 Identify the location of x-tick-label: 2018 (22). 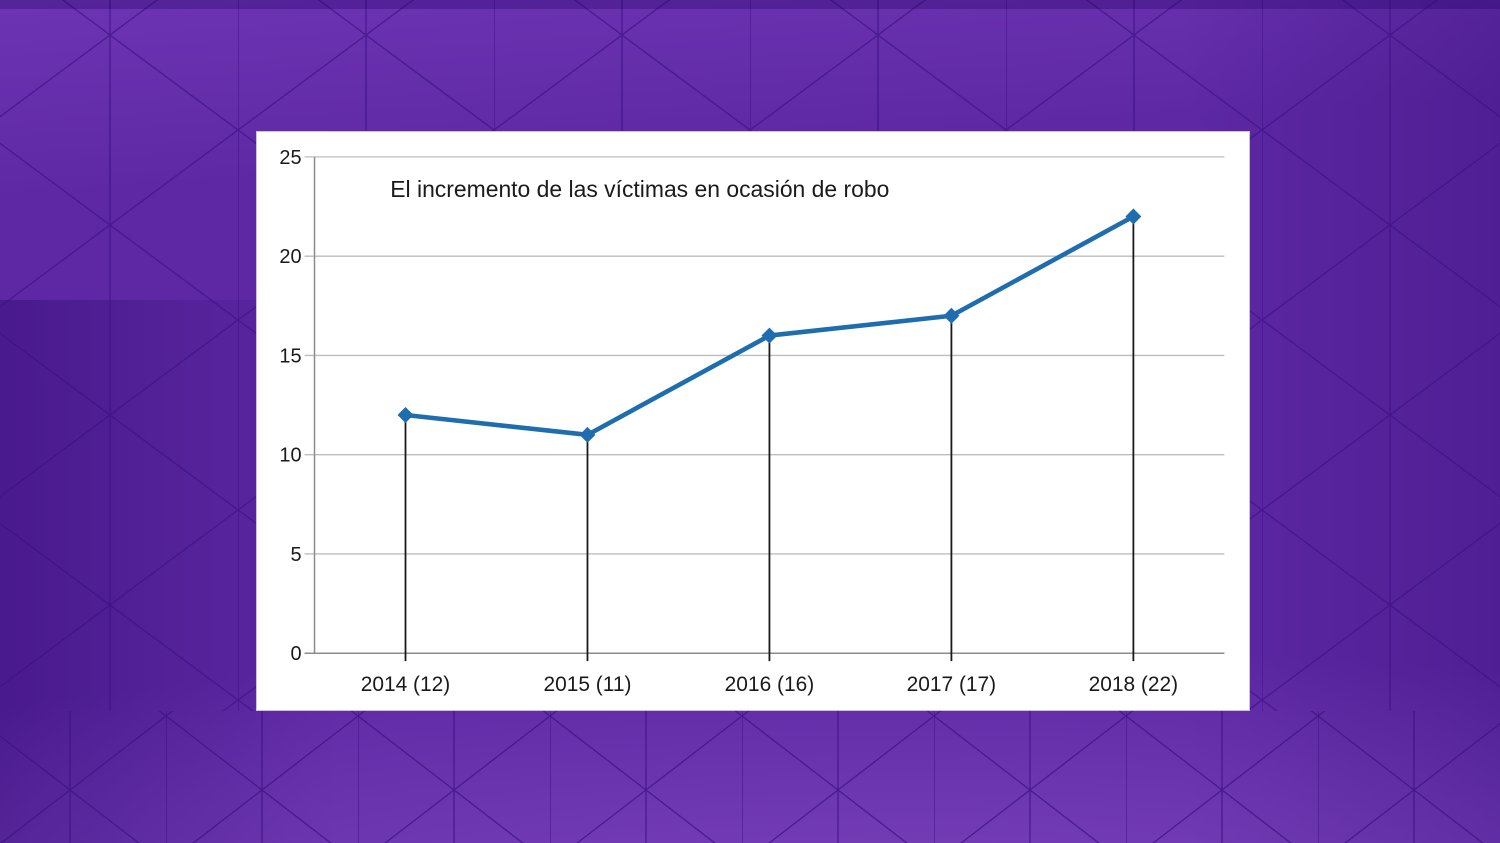
(1134, 684).